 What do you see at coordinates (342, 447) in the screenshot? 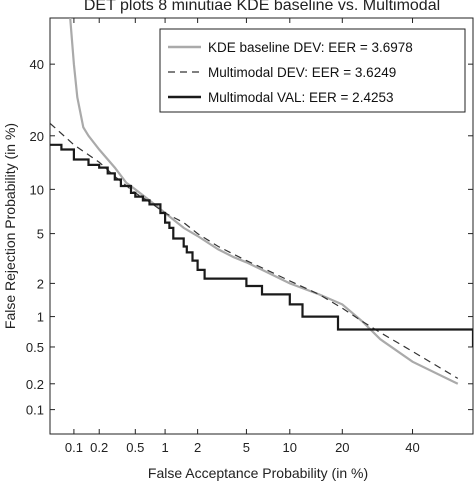
I see `x-tick-label: 20` at bounding box center [342, 447].